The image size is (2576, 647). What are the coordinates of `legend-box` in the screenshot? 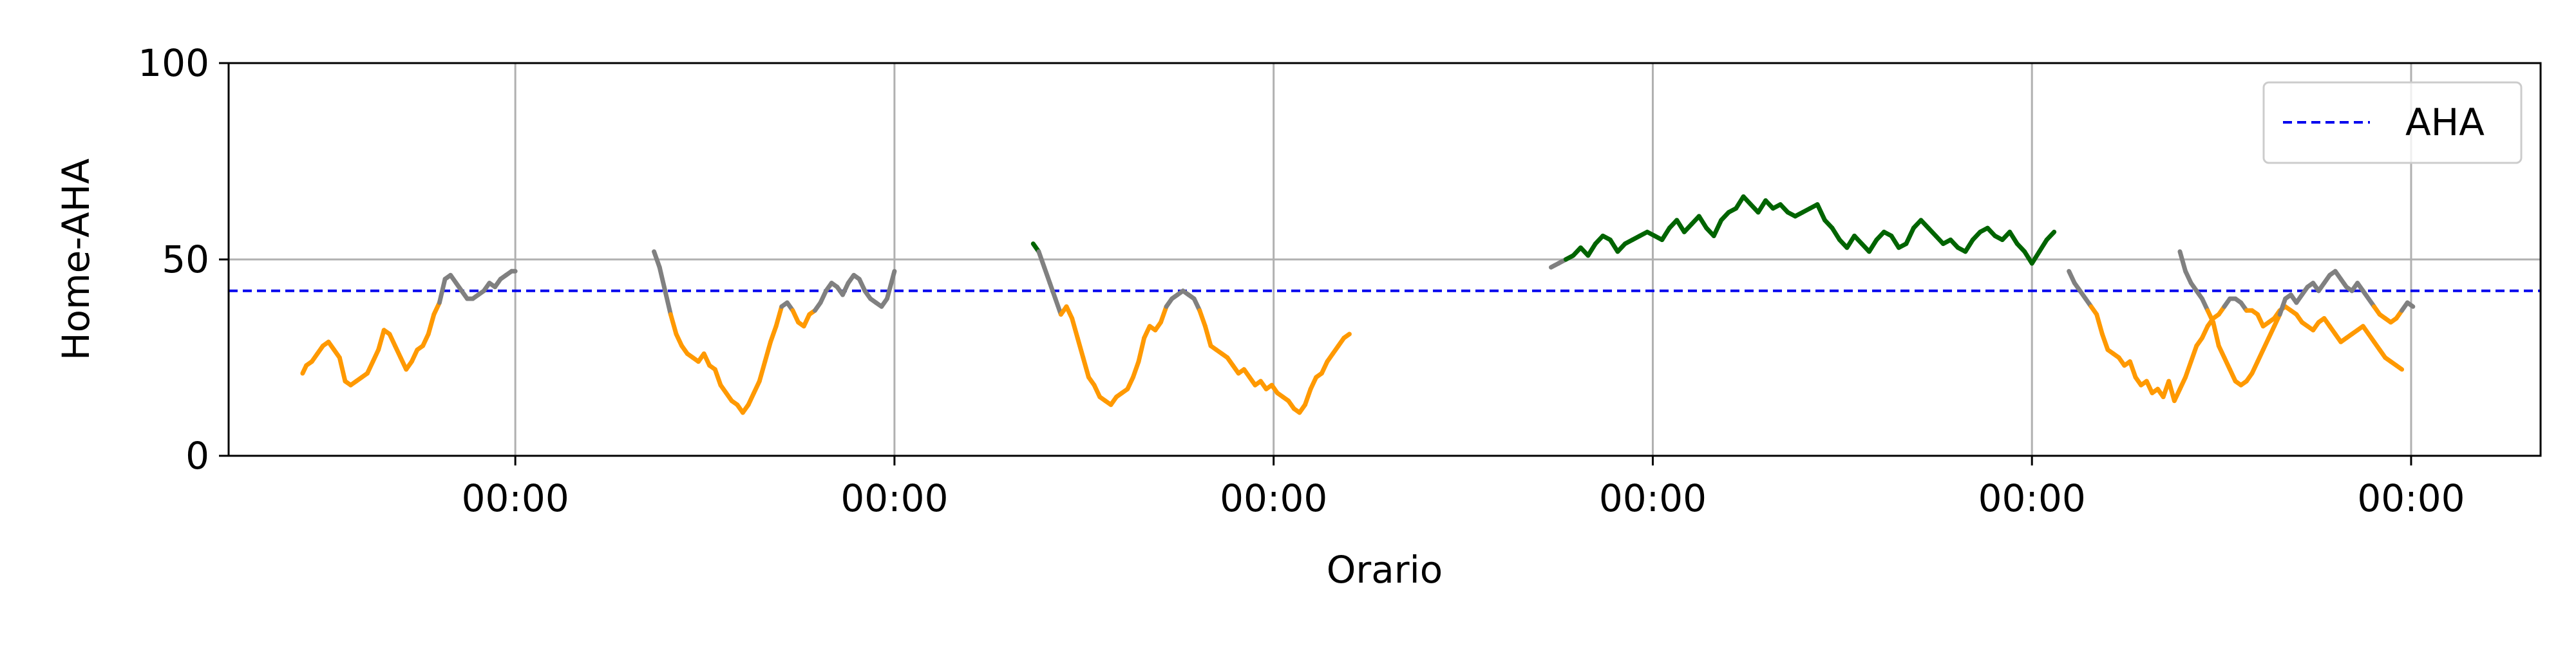 It's located at (2392, 123).